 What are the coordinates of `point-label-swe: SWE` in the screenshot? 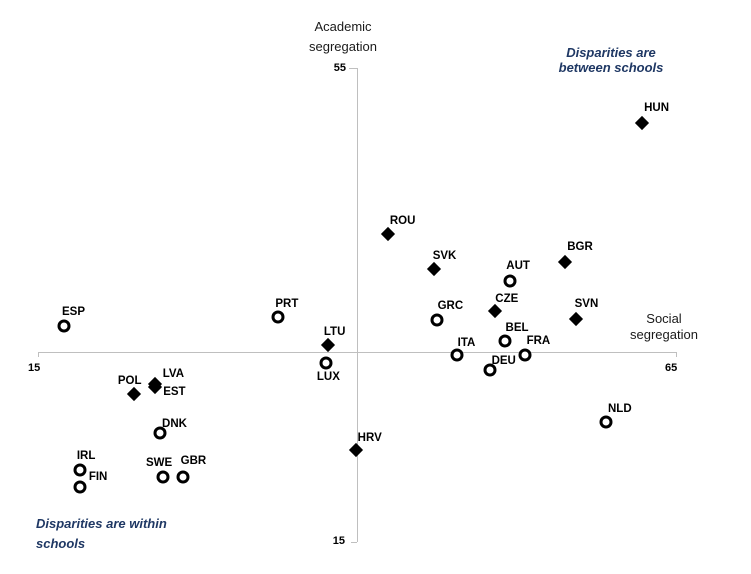 It's located at (159, 462).